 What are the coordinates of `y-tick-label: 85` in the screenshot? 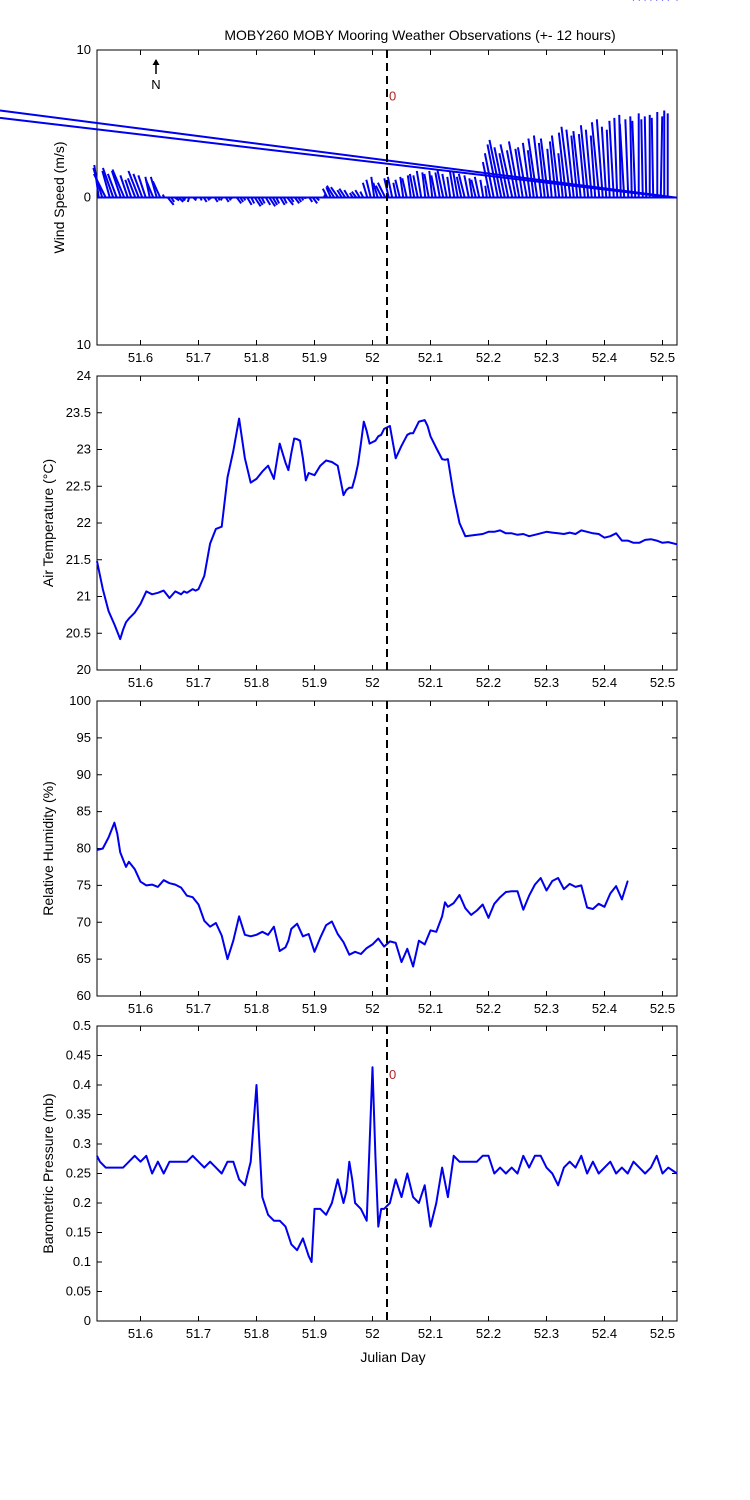 It's located at (84, 811).